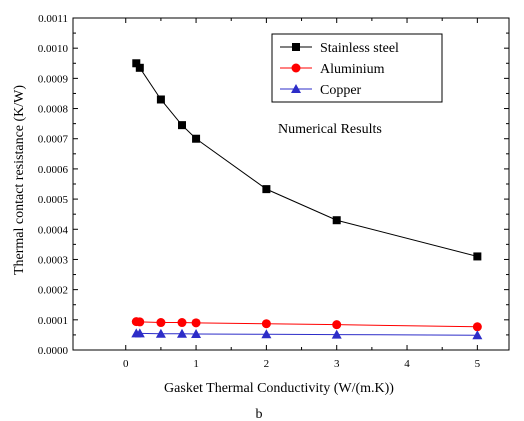 This screenshot has width=524, height=421. I want to click on series-aluminium, so click(306, 324).